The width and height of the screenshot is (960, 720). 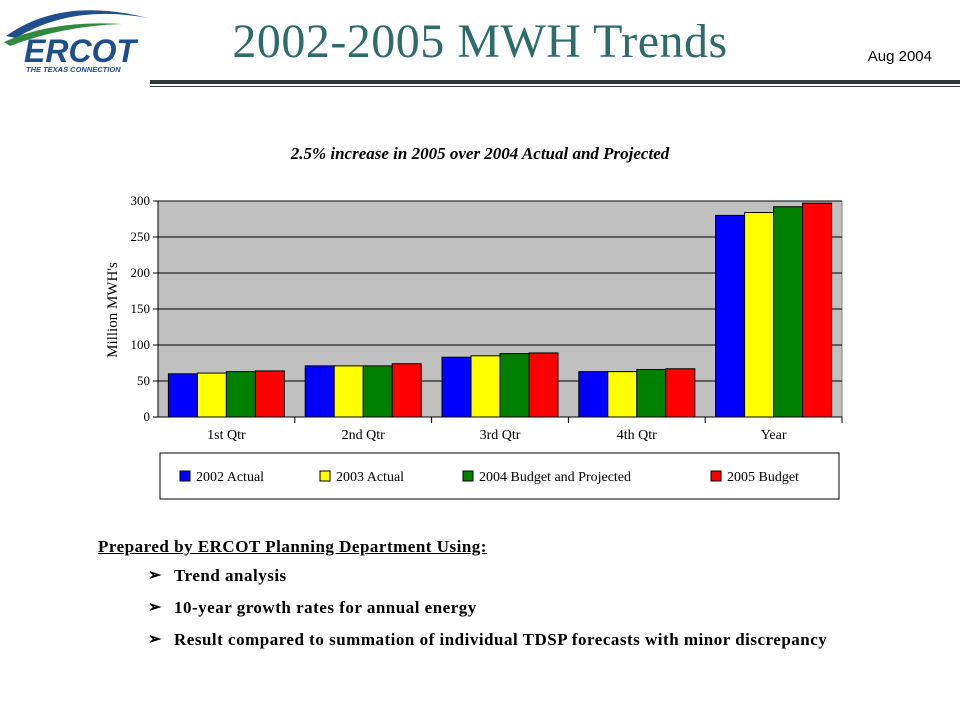 I want to click on x-tick-label: 1st Qtr, so click(x=226, y=435).